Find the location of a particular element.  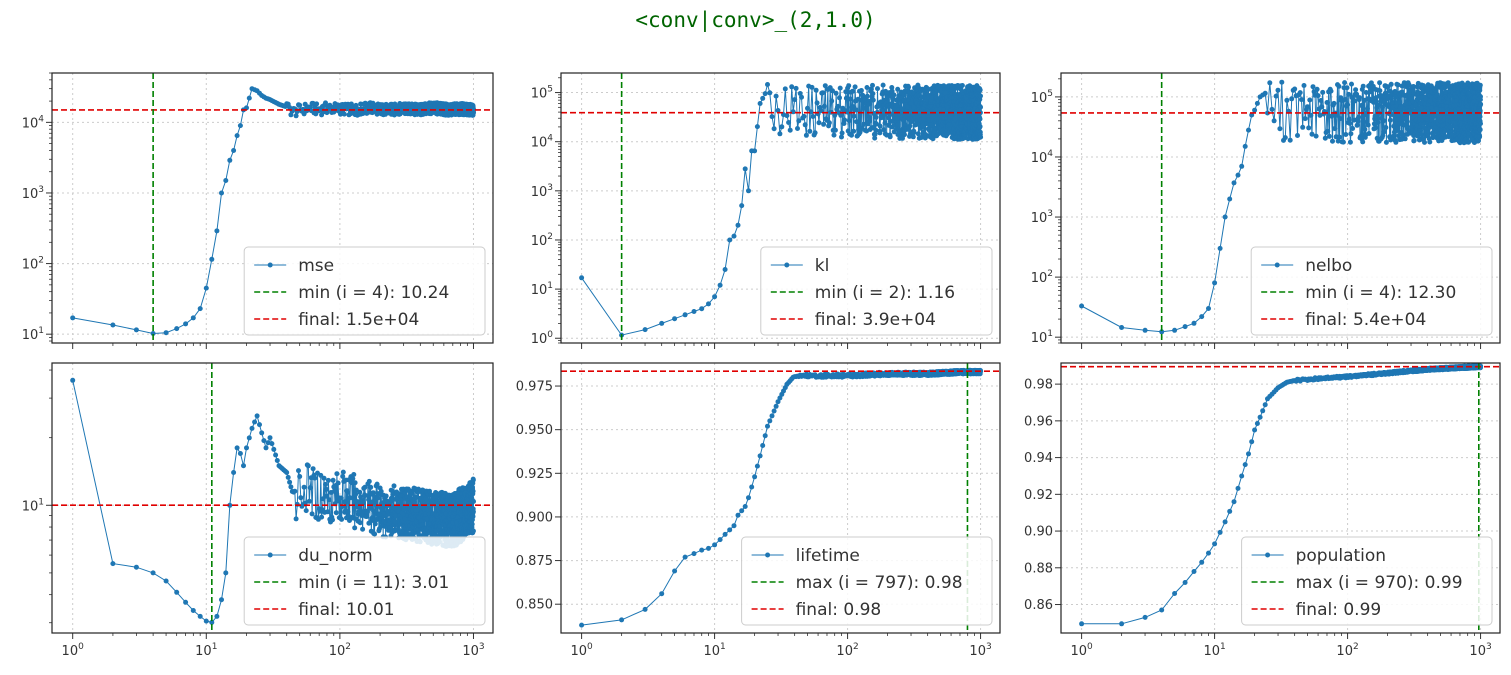

y-tick-label: 0.900 is located at coordinates (534, 517).